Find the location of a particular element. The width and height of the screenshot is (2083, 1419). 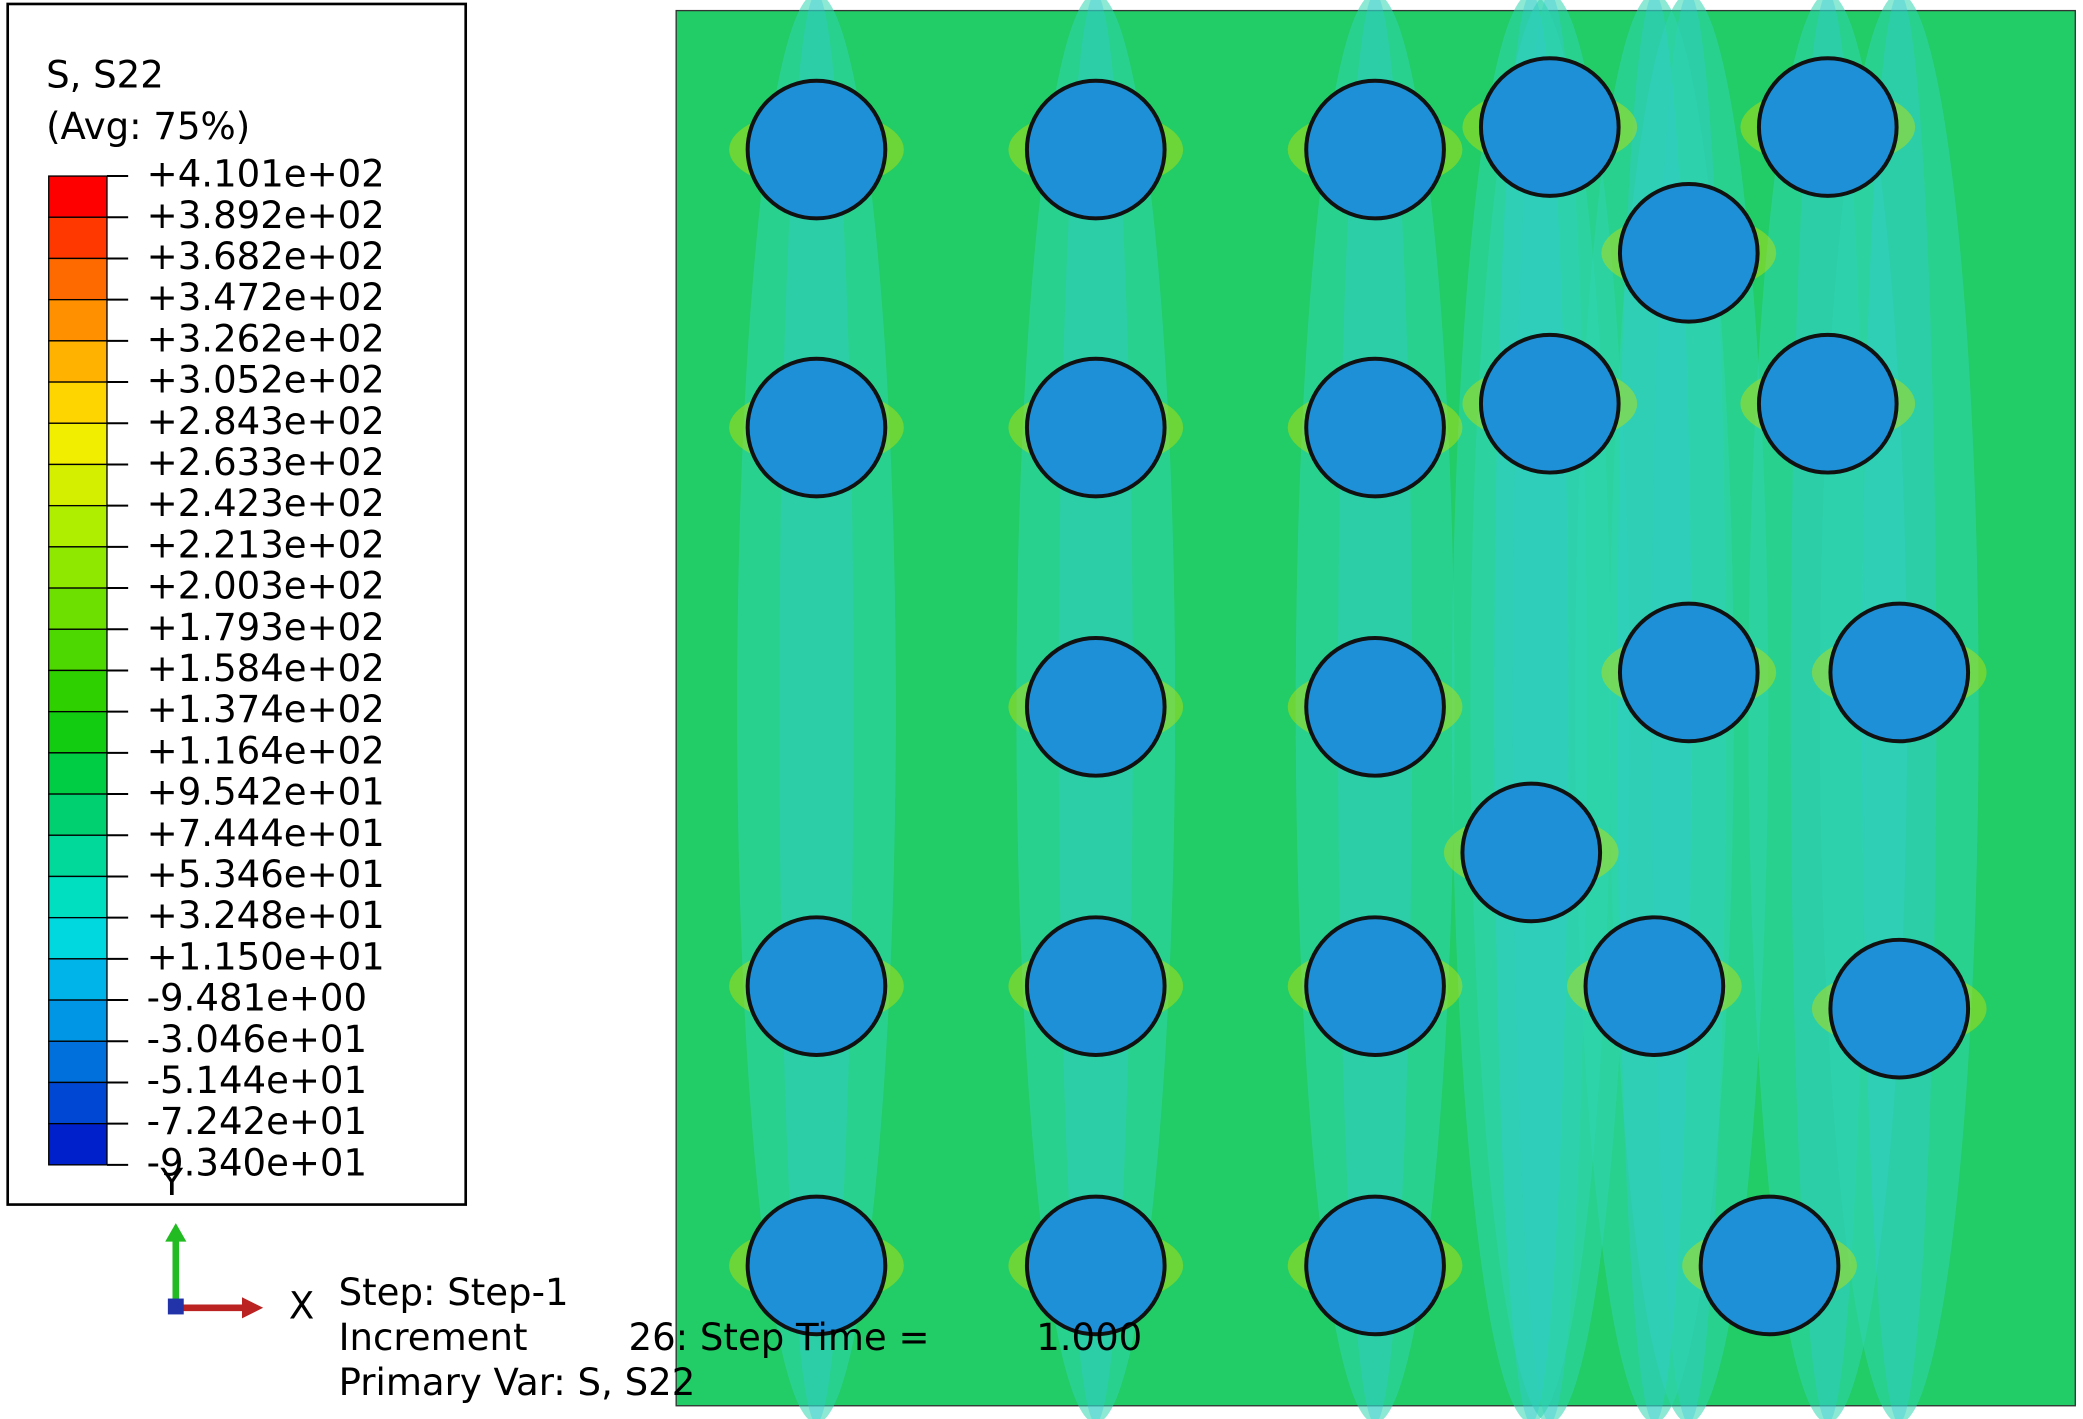

legend-label: +3.052e+02 is located at coordinates (266, 380).